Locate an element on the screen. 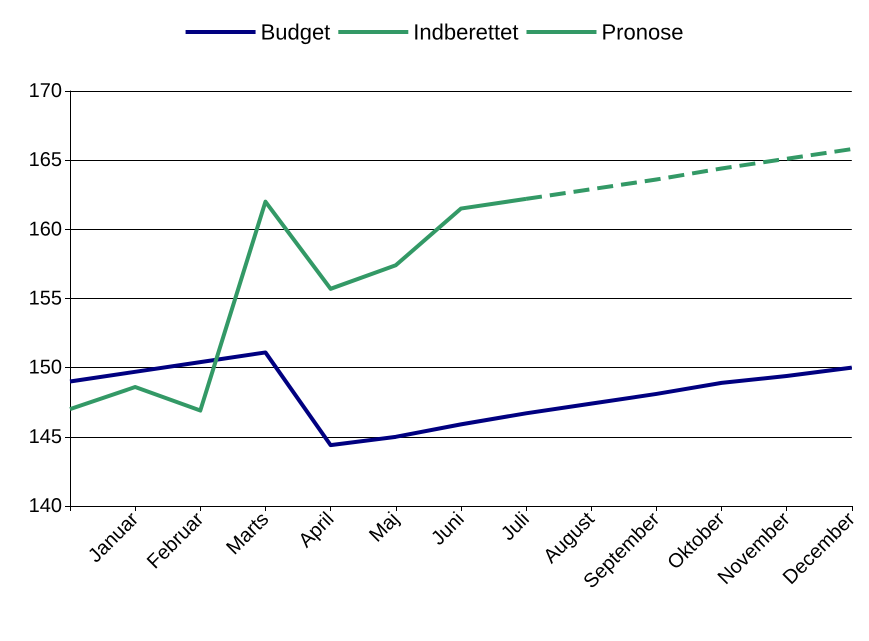  y-tick-label: 140 is located at coordinates (45, 506).